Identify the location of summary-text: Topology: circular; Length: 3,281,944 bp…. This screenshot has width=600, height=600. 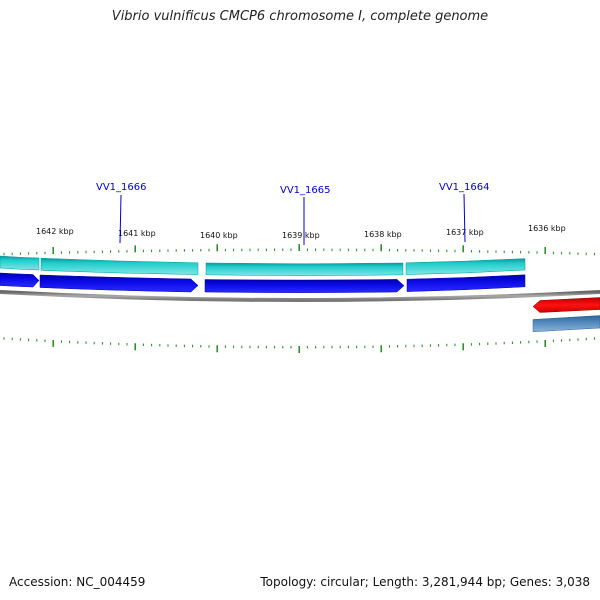
(425, 582).